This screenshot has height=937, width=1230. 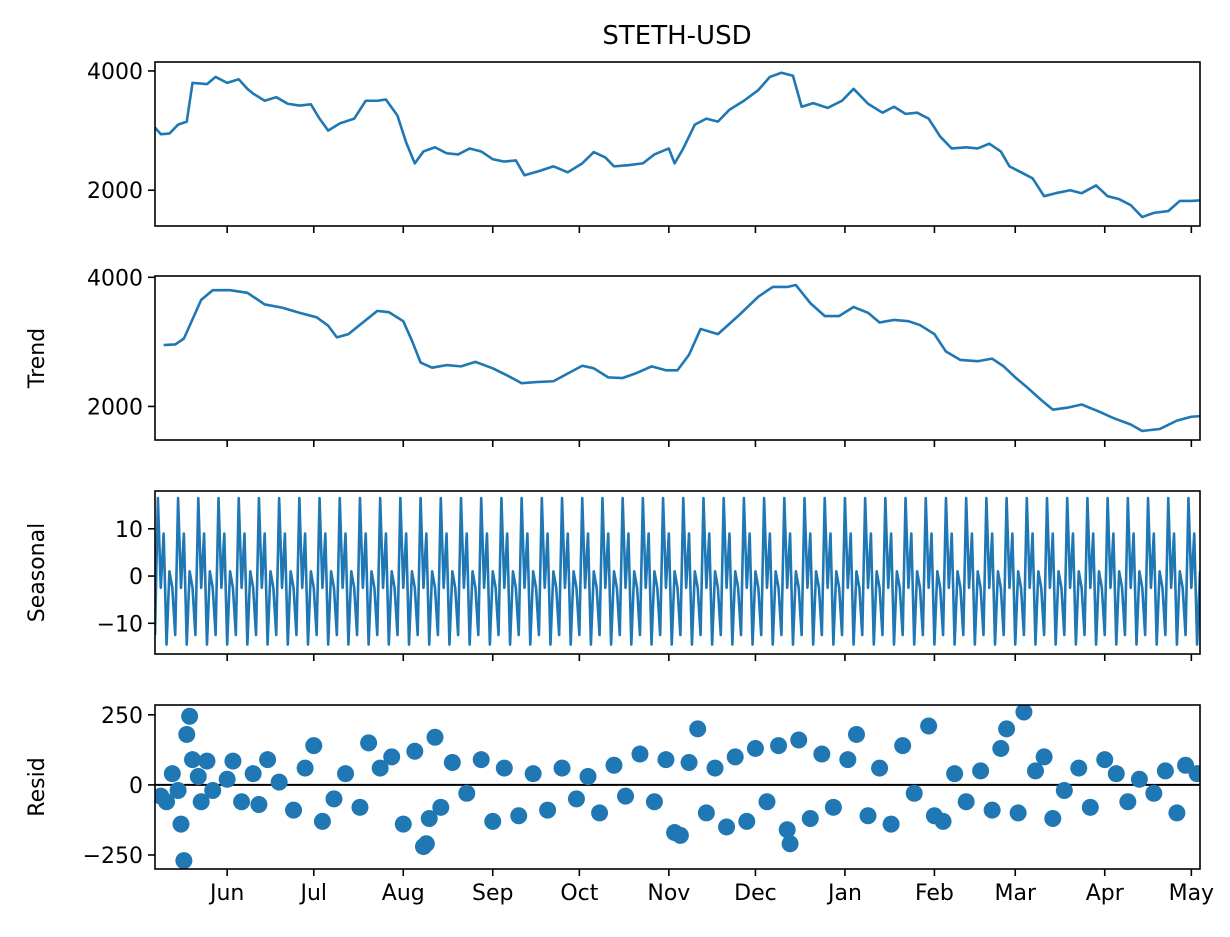 I want to click on y-tick-label: 10, so click(x=129, y=530).